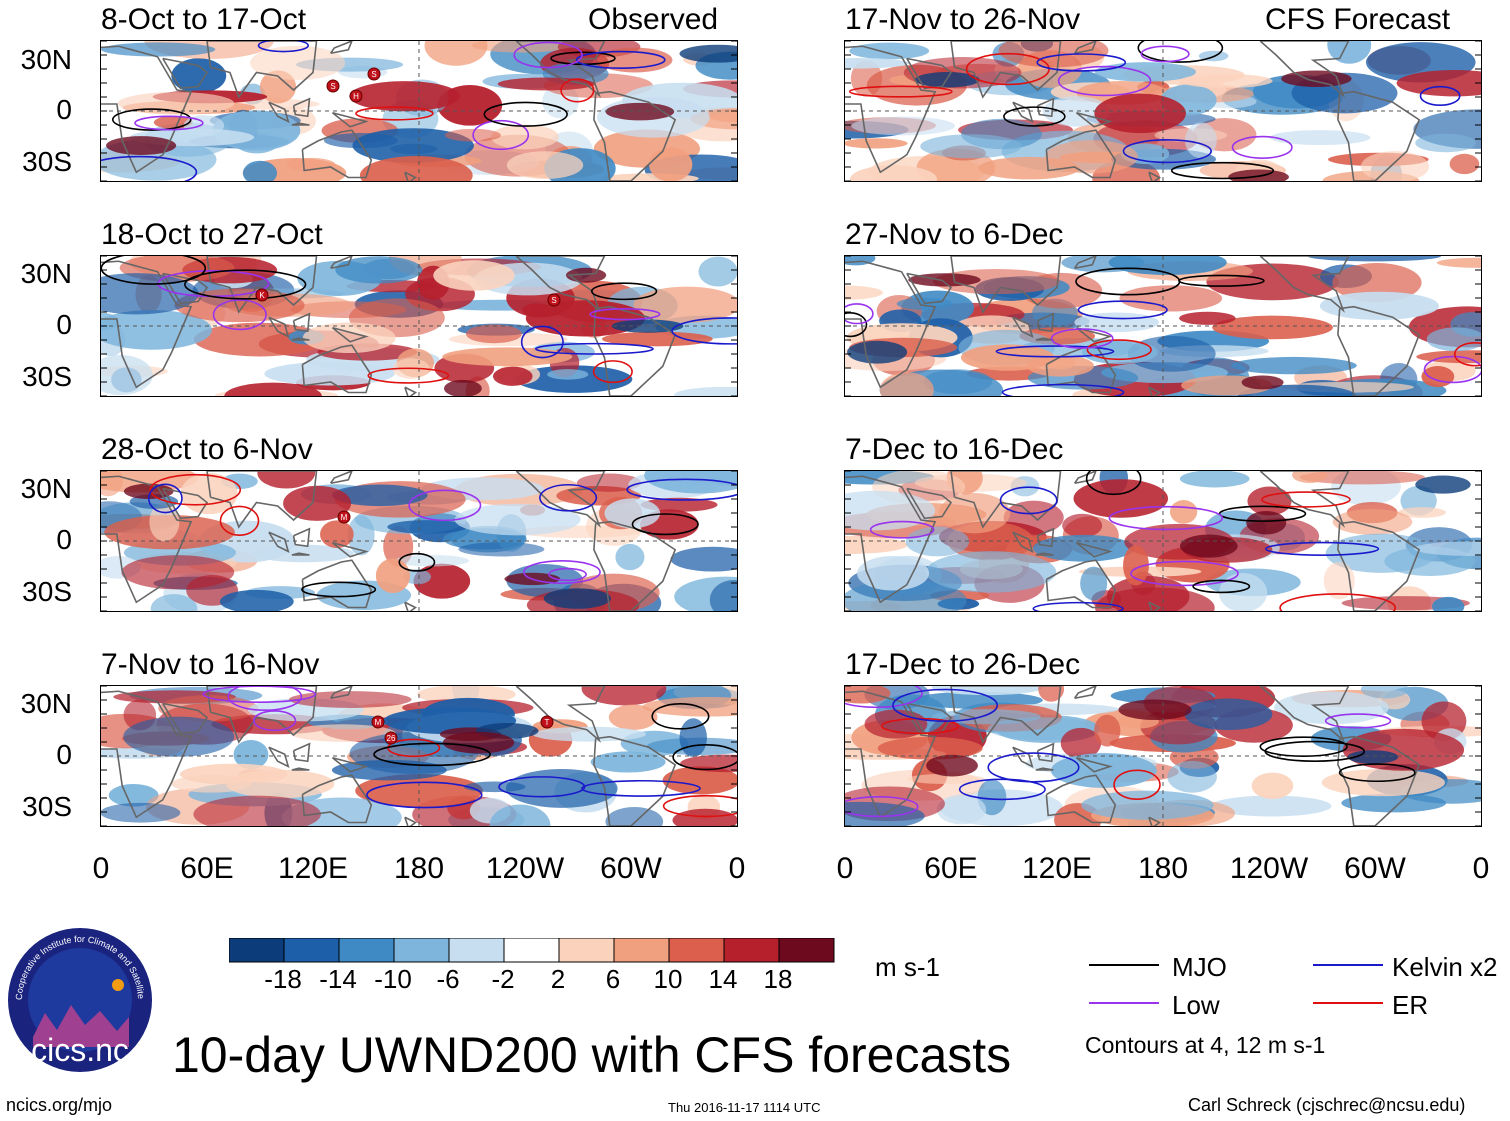  I want to click on lon-tick-r0: 0, so click(845, 868).